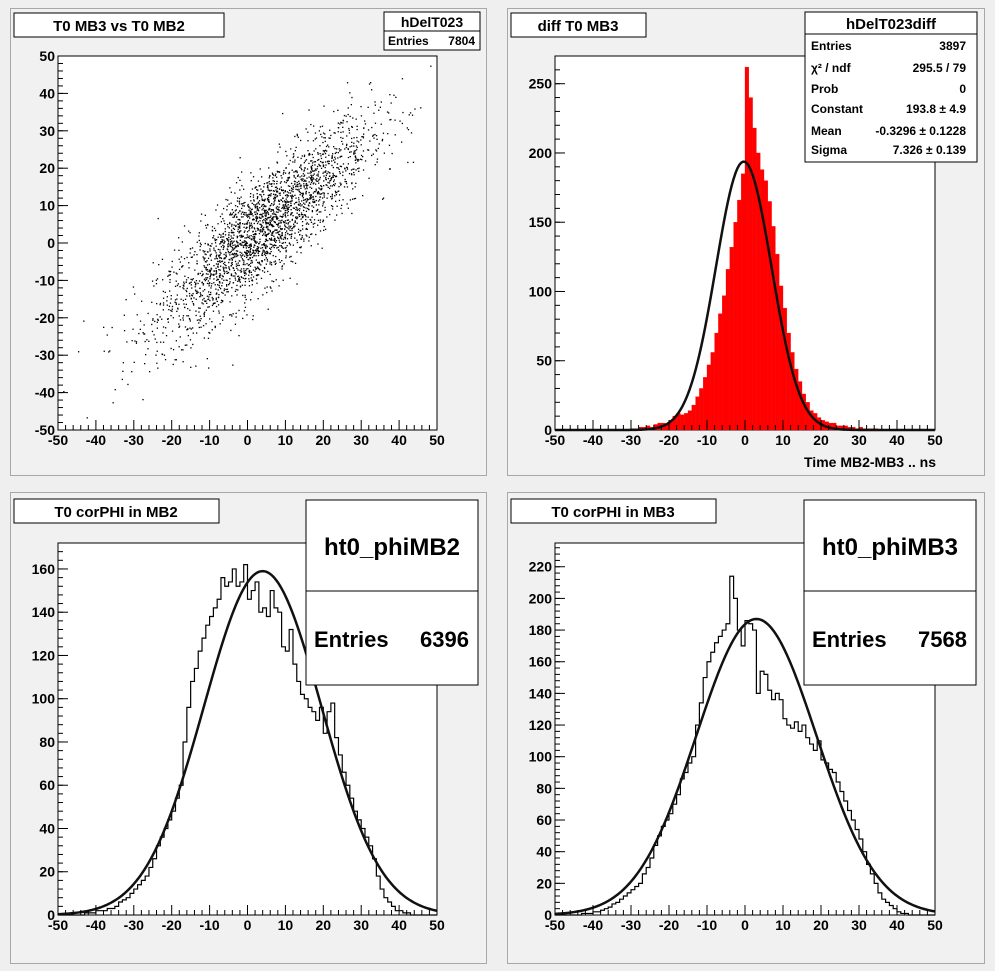  Describe the element at coordinates (461, 41) in the screenshot. I see `stats-value-entries: 7804` at that location.